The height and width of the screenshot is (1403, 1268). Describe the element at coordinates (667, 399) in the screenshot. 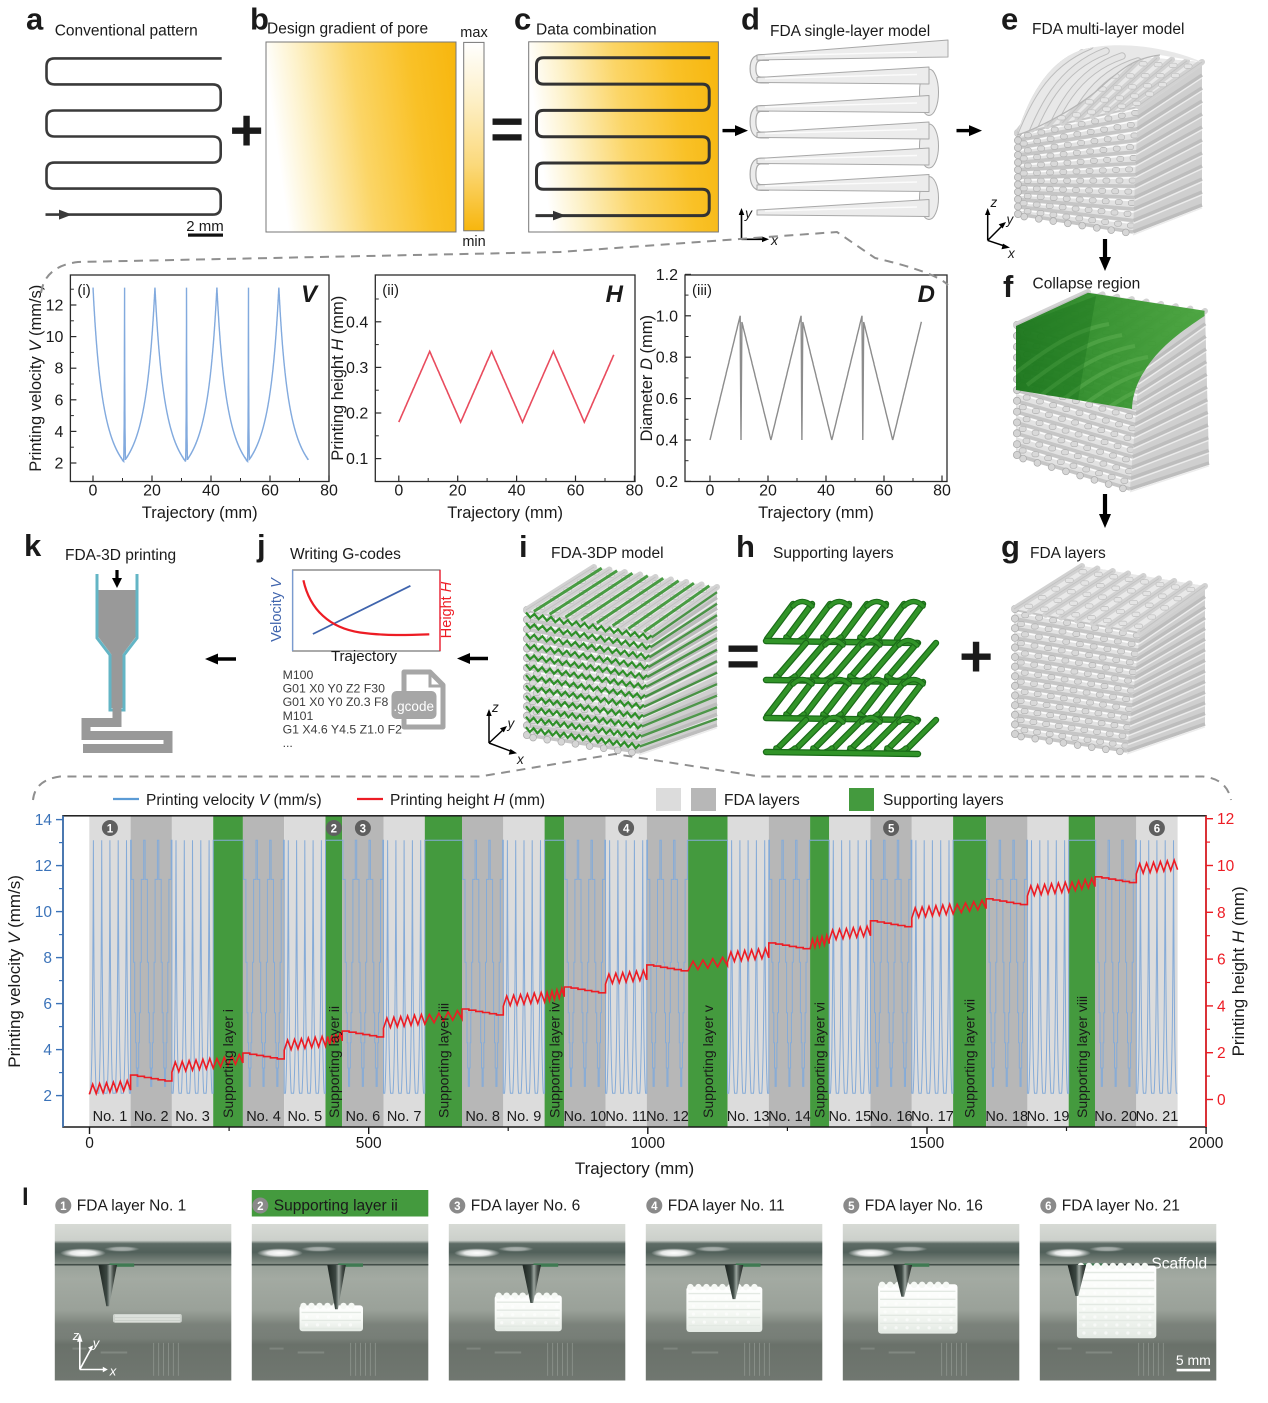

I see `svg-text: 0.6` at that location.